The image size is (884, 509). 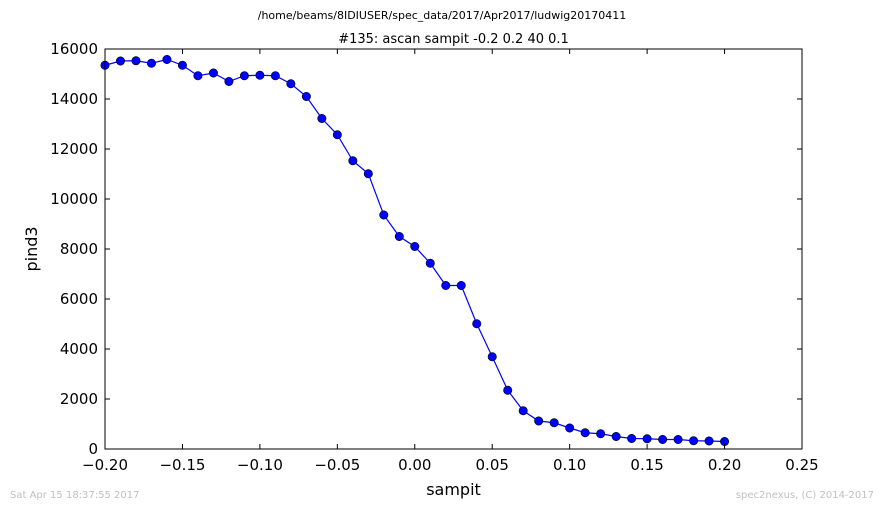 I want to click on y-tick-label: 2000, so click(x=79, y=399).